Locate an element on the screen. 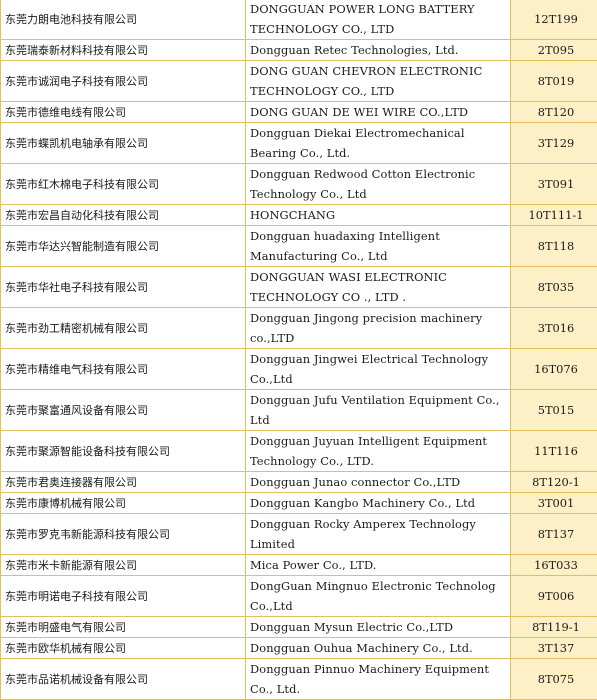  booth-number-cell: 8T137 is located at coordinates (554, 534).